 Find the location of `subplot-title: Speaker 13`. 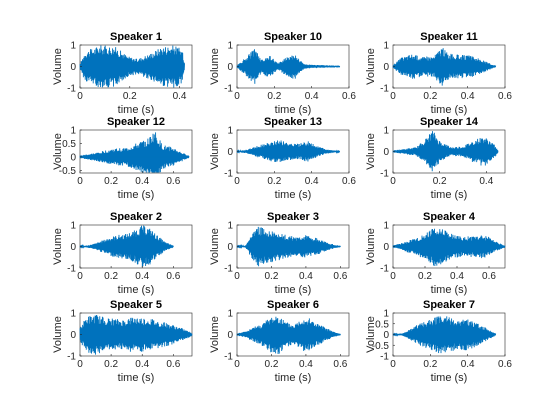

subplot-title: Speaker 13 is located at coordinates (293, 122).